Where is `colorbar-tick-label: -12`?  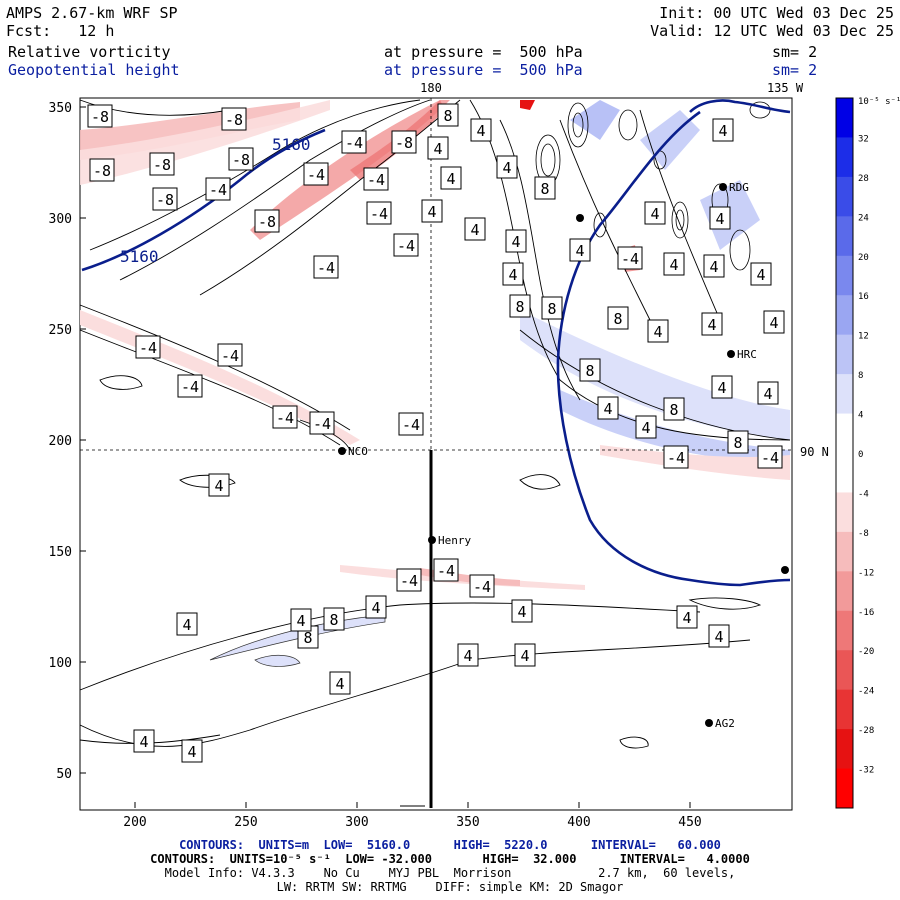
colorbar-tick-label: -12 is located at coordinates (866, 573).